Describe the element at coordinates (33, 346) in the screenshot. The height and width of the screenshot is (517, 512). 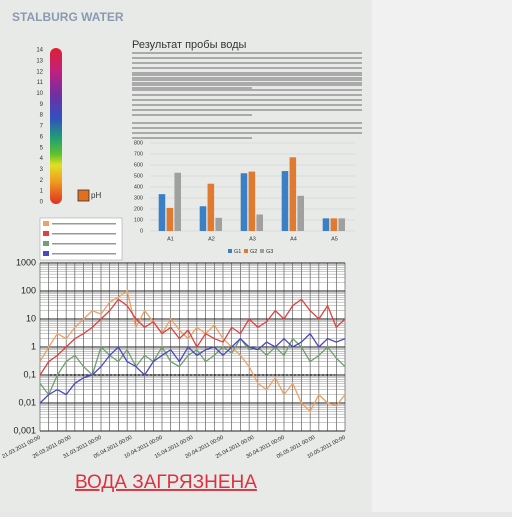
I see `y-tick-label: 1` at that location.